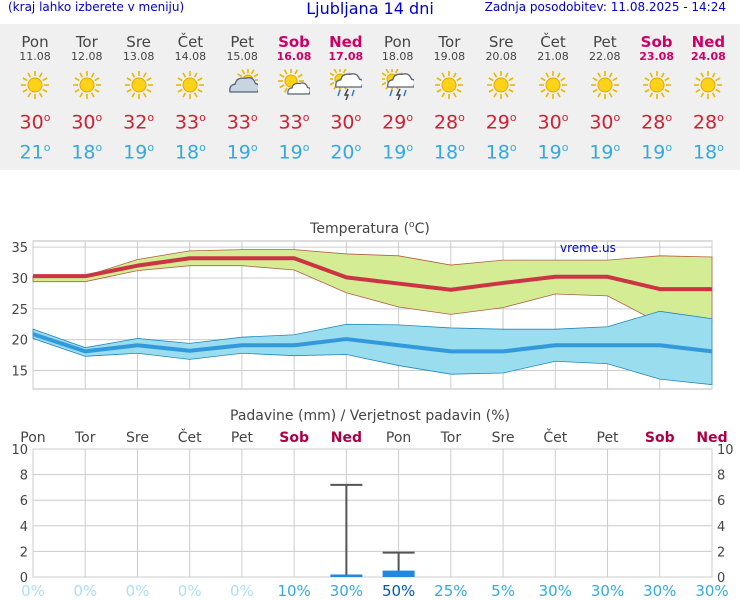 The height and width of the screenshot is (600, 740). I want to click on region-hint: (kraj lahko izberete v meniju), so click(96, 7).